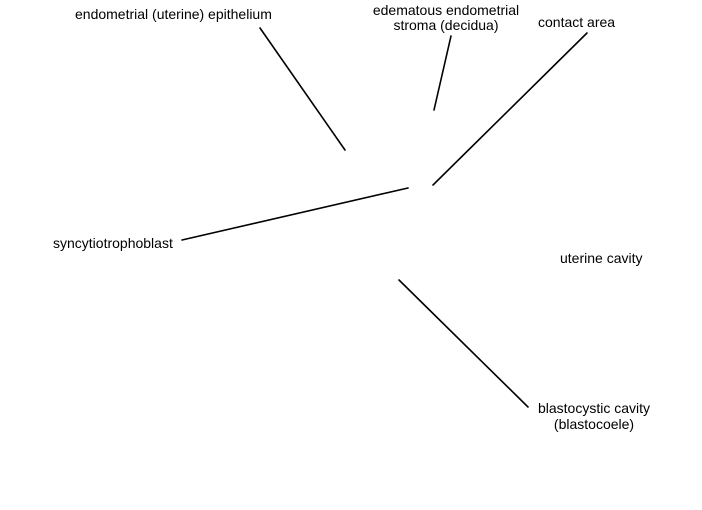 This screenshot has height=510, width=702. What do you see at coordinates (302, 89) in the screenshot?
I see `leader-line-endometrial-epithelium` at bounding box center [302, 89].